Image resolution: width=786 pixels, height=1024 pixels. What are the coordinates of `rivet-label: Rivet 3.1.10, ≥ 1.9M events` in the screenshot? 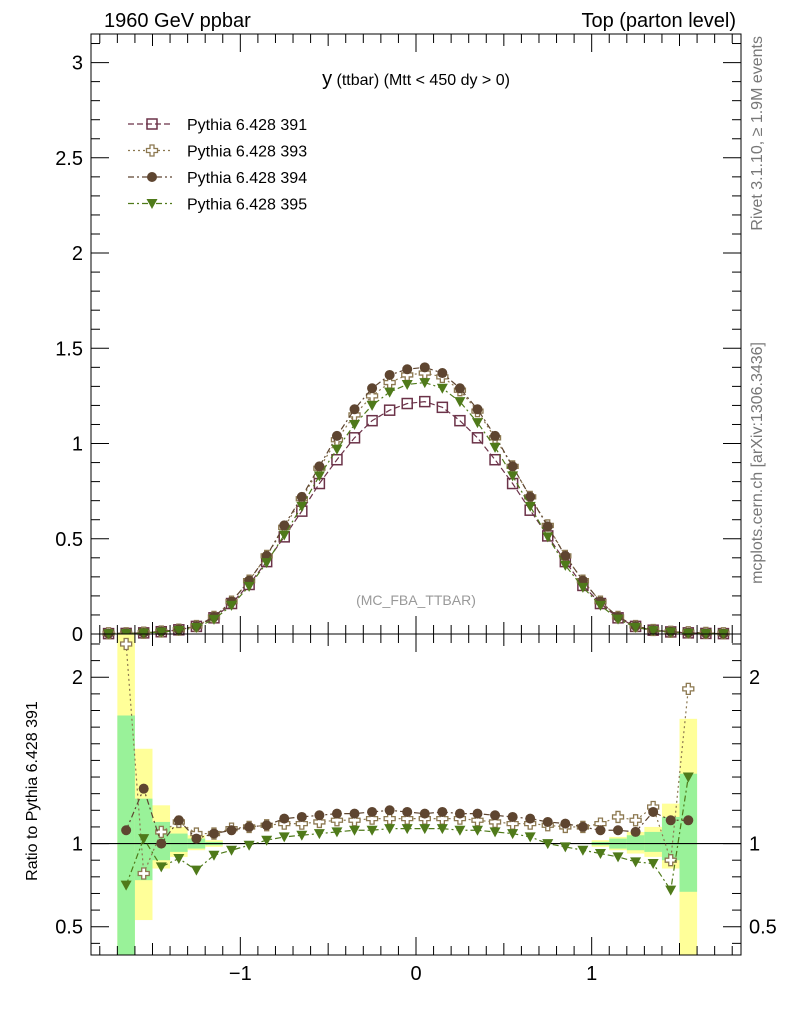 It's located at (757, 133).